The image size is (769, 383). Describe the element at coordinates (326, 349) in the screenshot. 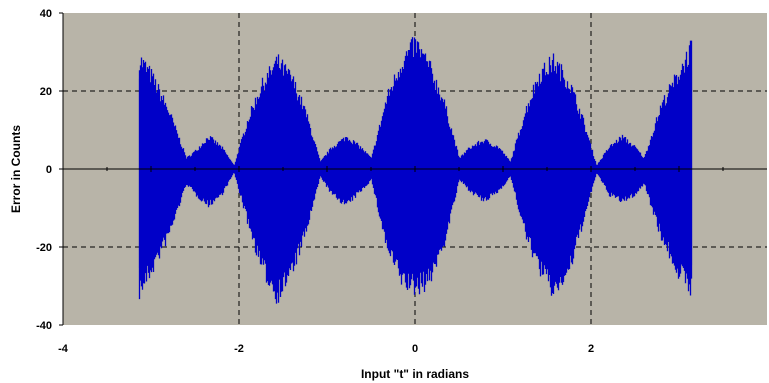

I see `x-tick-labels: -4 -2 0 2` at that location.